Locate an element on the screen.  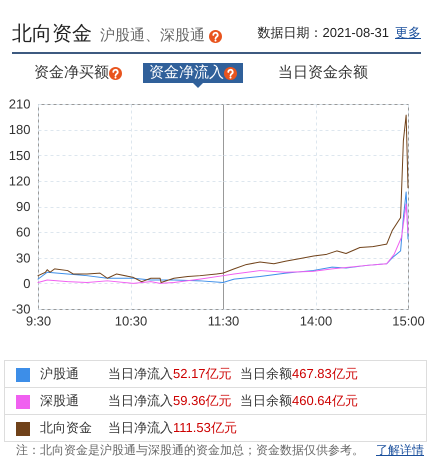
y-tick-label: -30 is located at coordinates (21, 309).